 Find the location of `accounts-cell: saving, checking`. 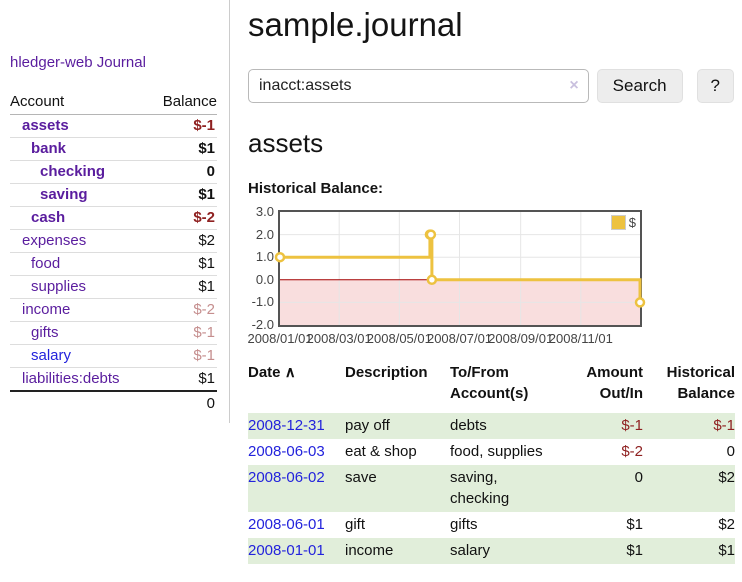

accounts-cell: saving, checking is located at coordinates (480, 488).